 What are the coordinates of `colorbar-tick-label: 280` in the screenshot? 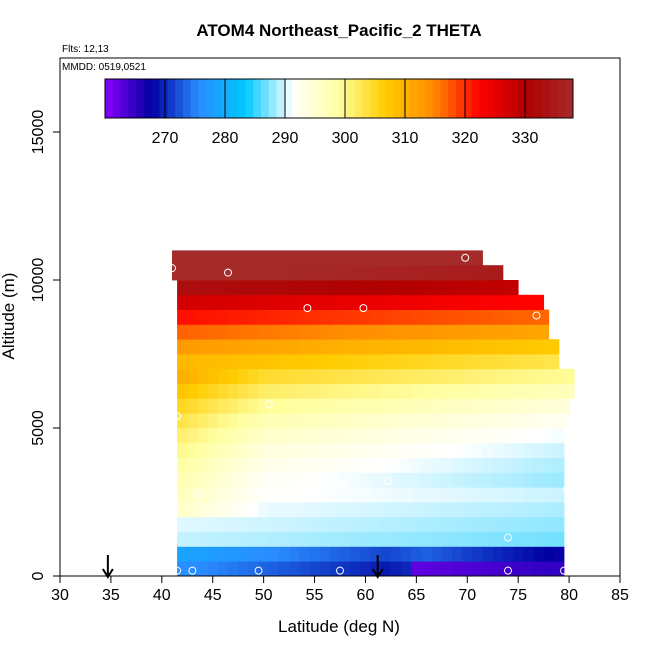 It's located at (225, 138).